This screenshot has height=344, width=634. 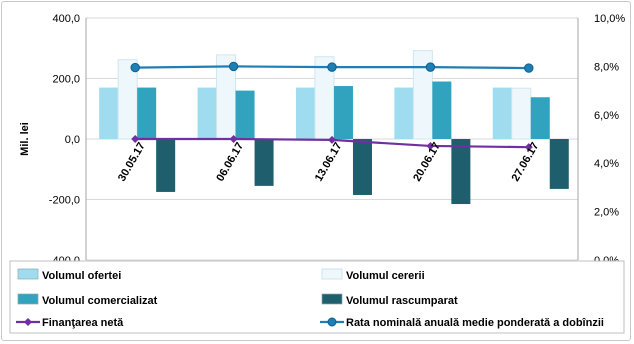 I want to click on y-tick-label-right: 4,0%, so click(x=606, y=164).